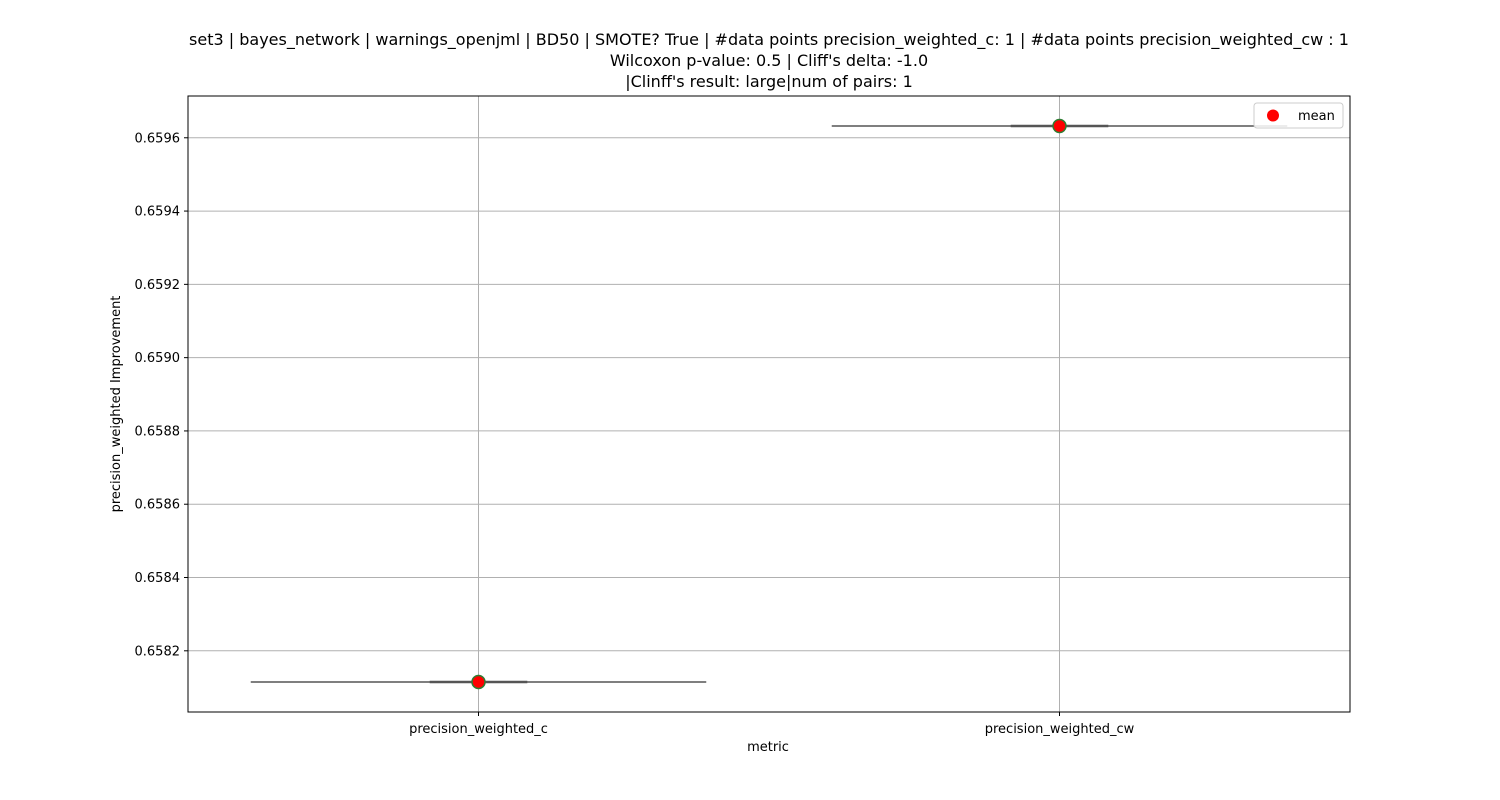 This screenshot has width=1500, height=800. I want to click on legend-label-mean: mean, so click(1316, 116).